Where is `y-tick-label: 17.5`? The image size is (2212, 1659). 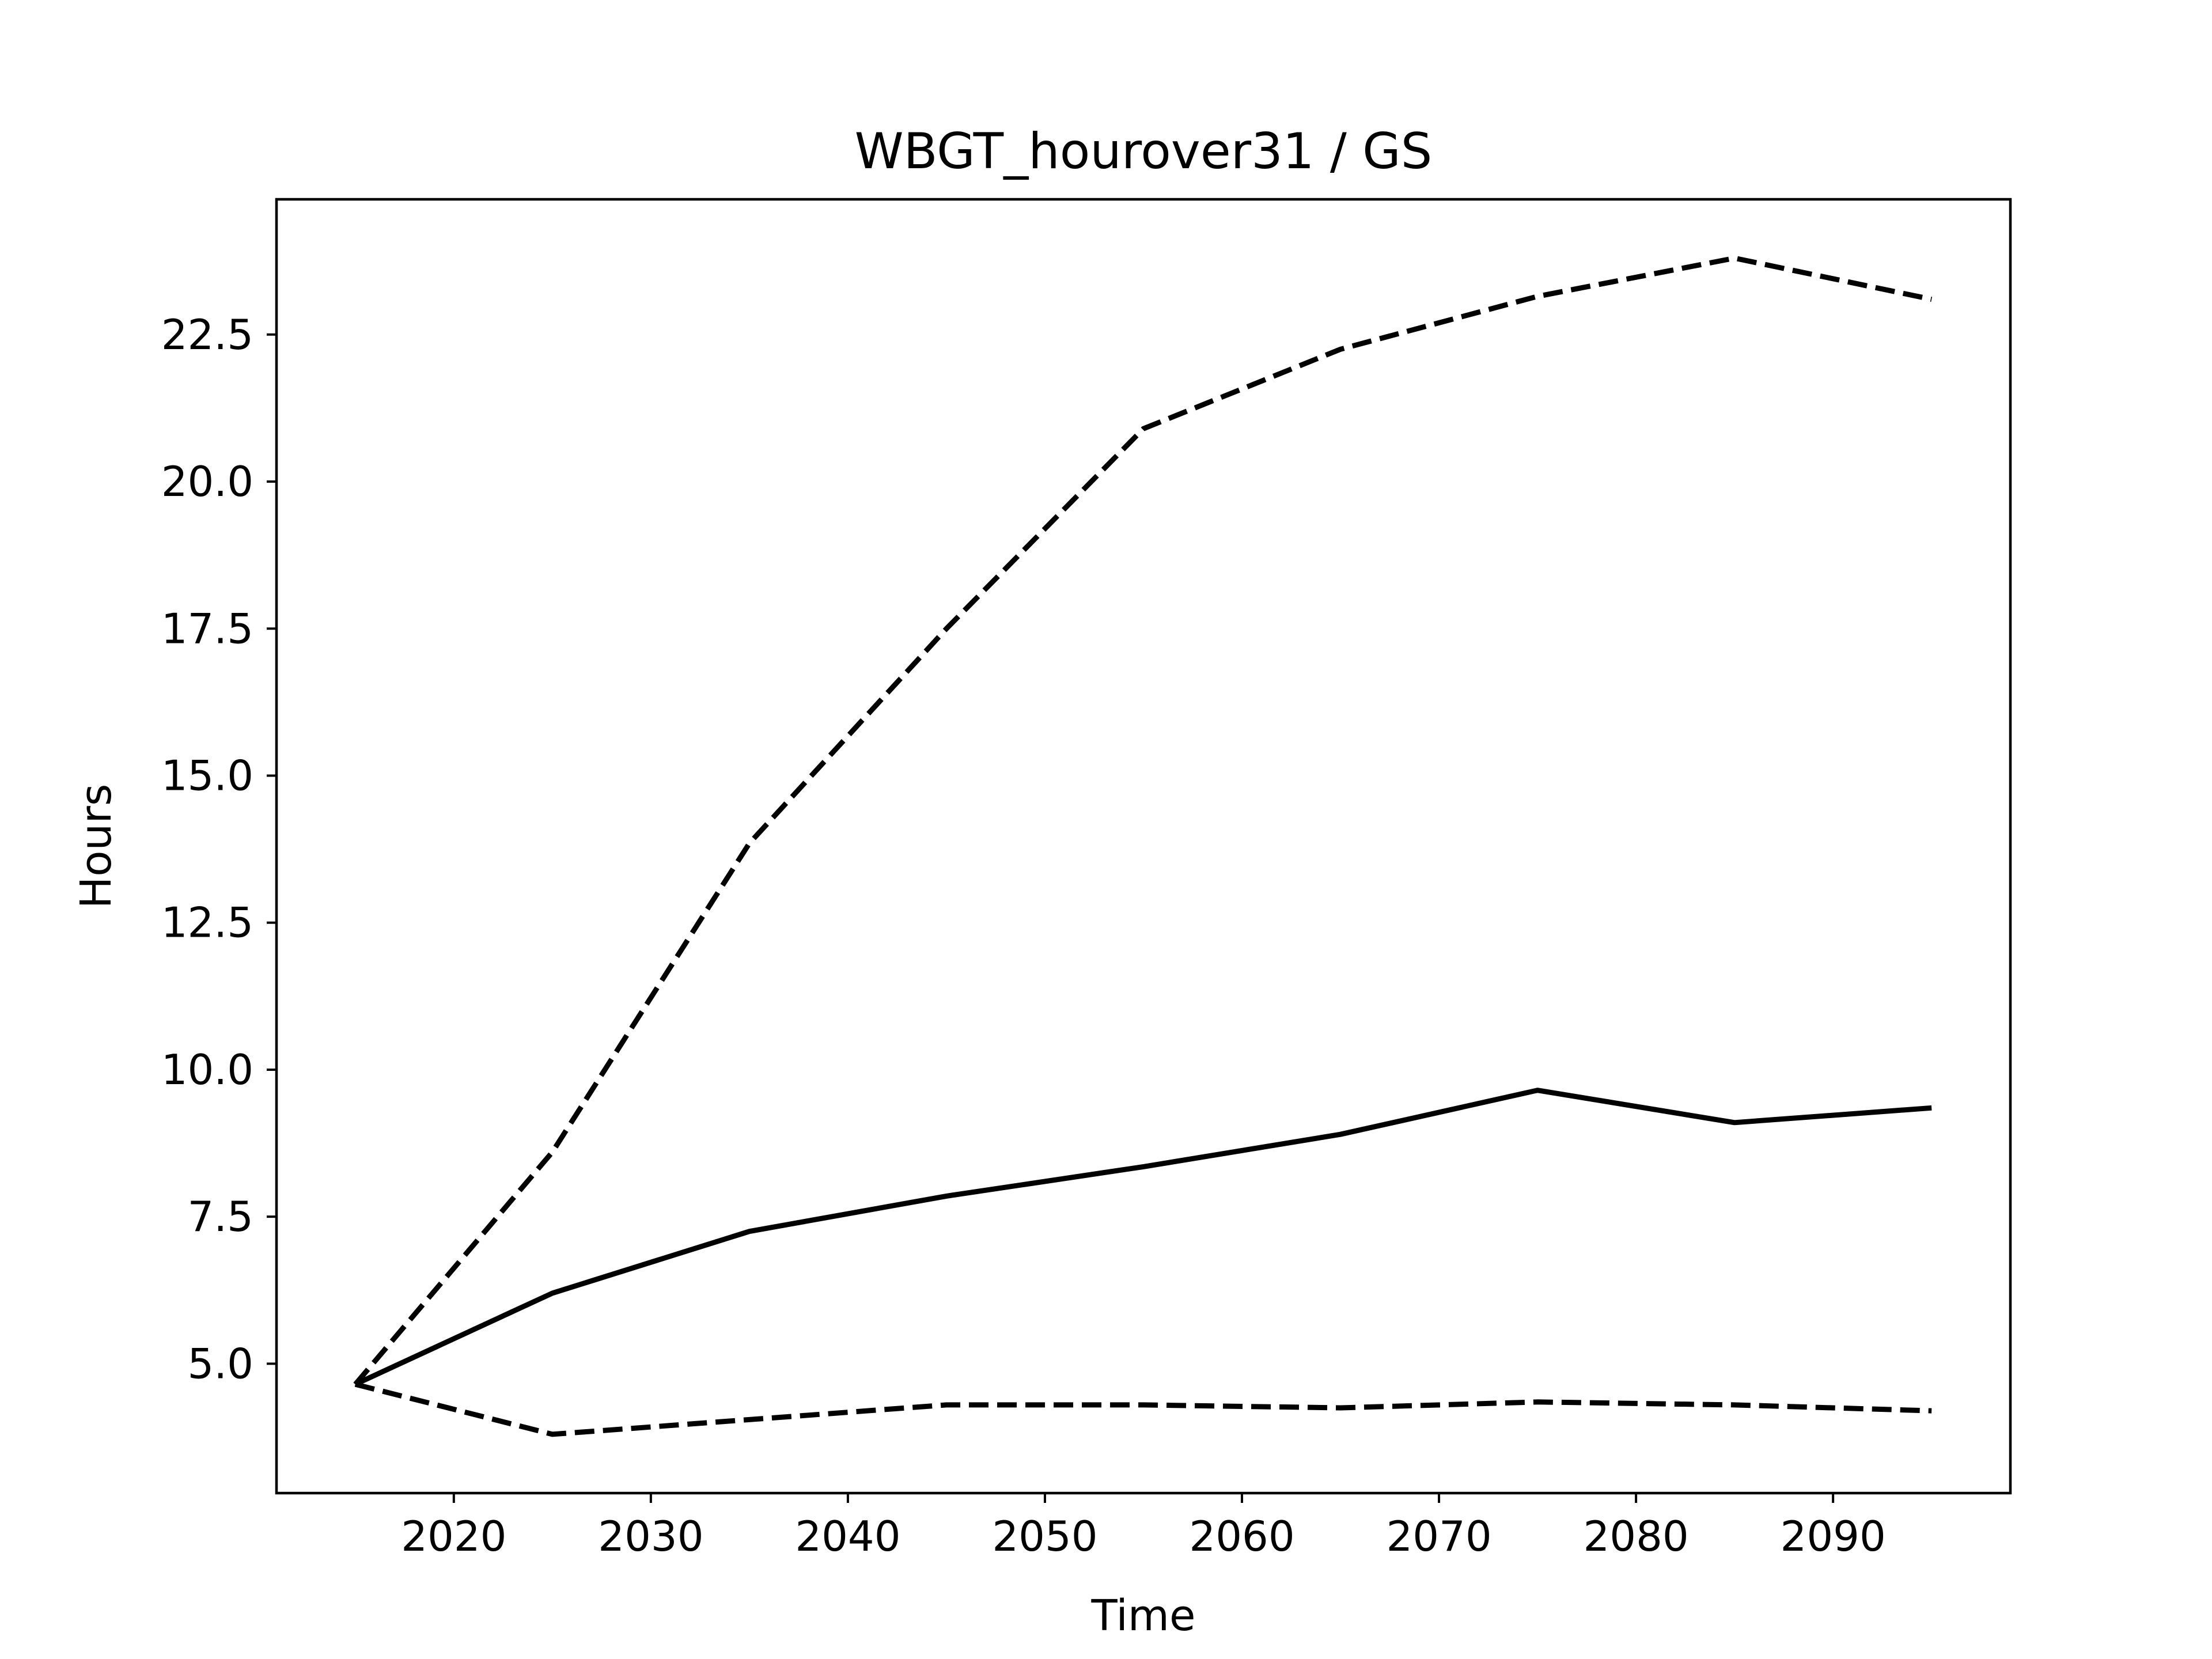 y-tick-label: 17.5 is located at coordinates (207, 628).